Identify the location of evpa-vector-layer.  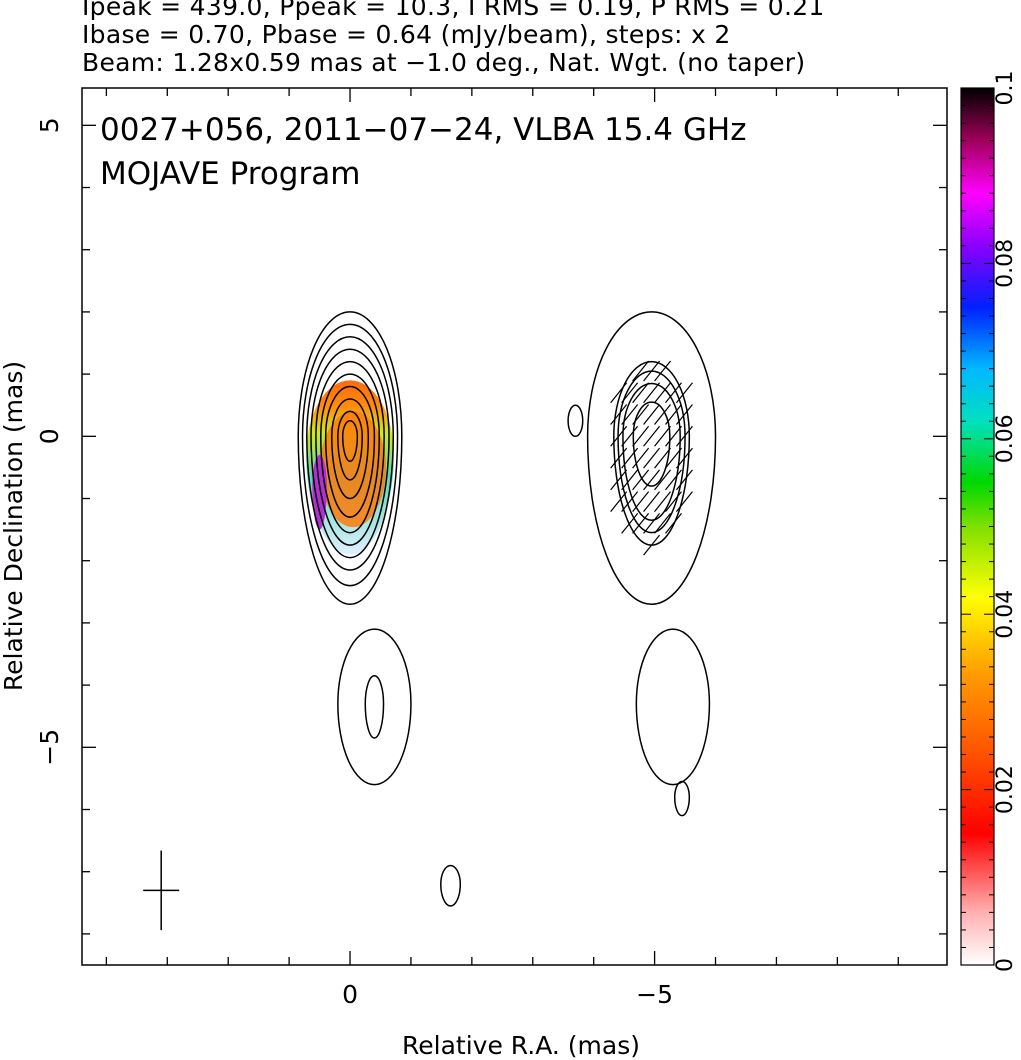
(651, 458).